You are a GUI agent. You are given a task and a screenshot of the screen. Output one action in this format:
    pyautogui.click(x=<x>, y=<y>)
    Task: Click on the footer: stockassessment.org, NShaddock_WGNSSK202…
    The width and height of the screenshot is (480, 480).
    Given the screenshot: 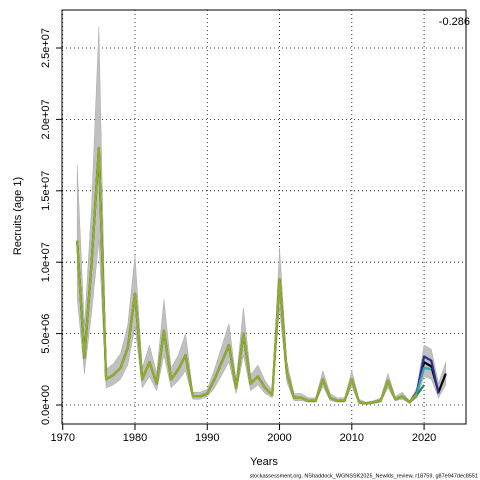 What is the action you would take?
    pyautogui.click(x=364, y=476)
    